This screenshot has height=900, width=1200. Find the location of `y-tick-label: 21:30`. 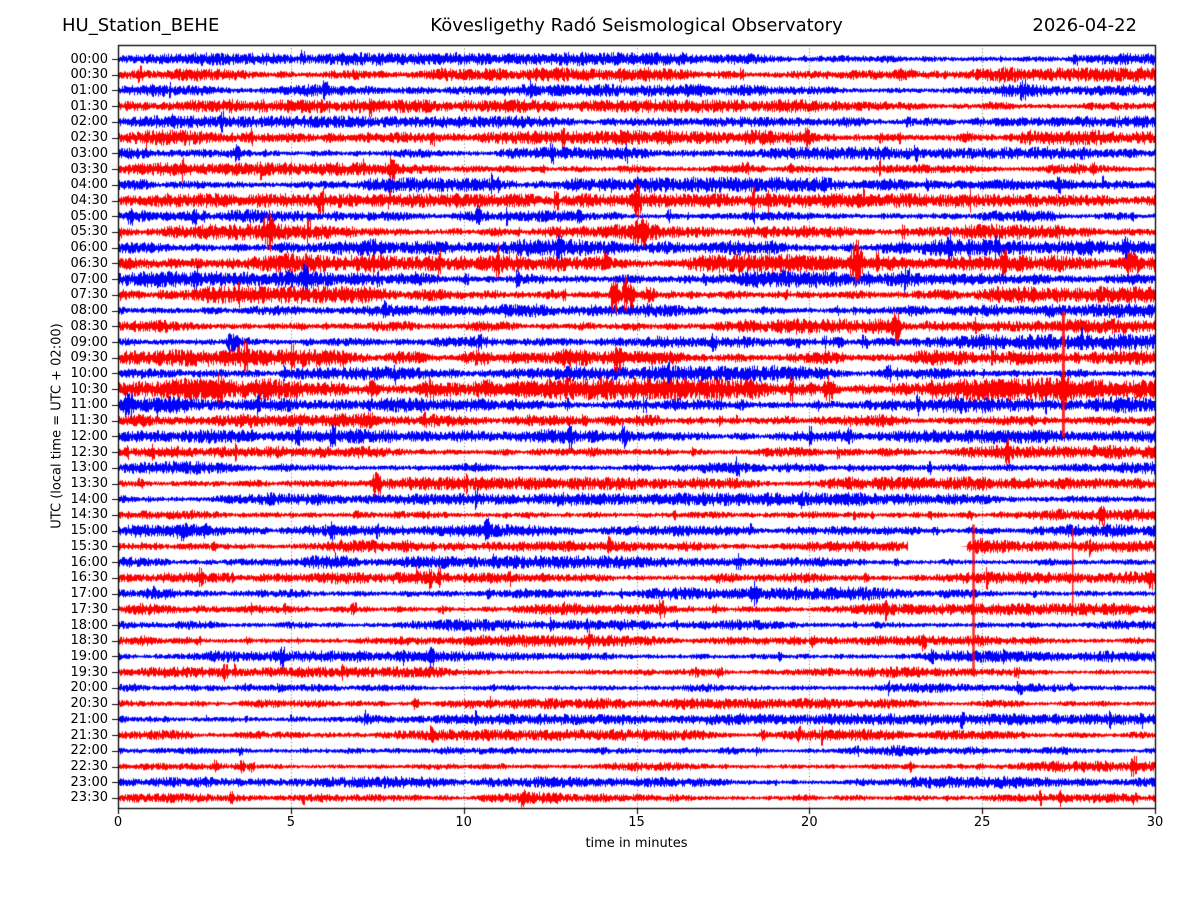

y-tick-label: 21:30 is located at coordinates (89, 735).